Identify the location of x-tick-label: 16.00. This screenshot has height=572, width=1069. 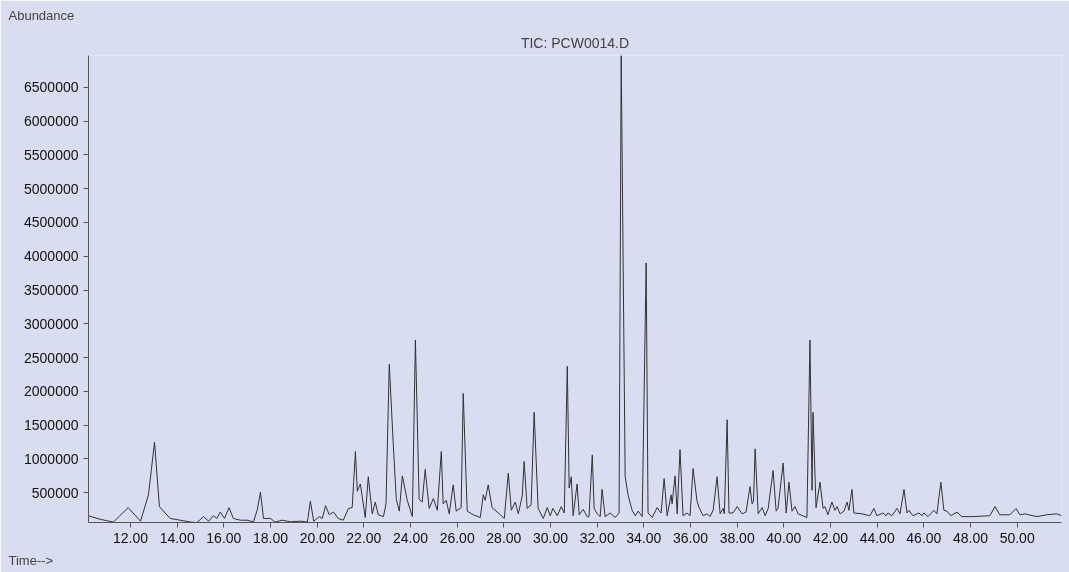
(224, 537).